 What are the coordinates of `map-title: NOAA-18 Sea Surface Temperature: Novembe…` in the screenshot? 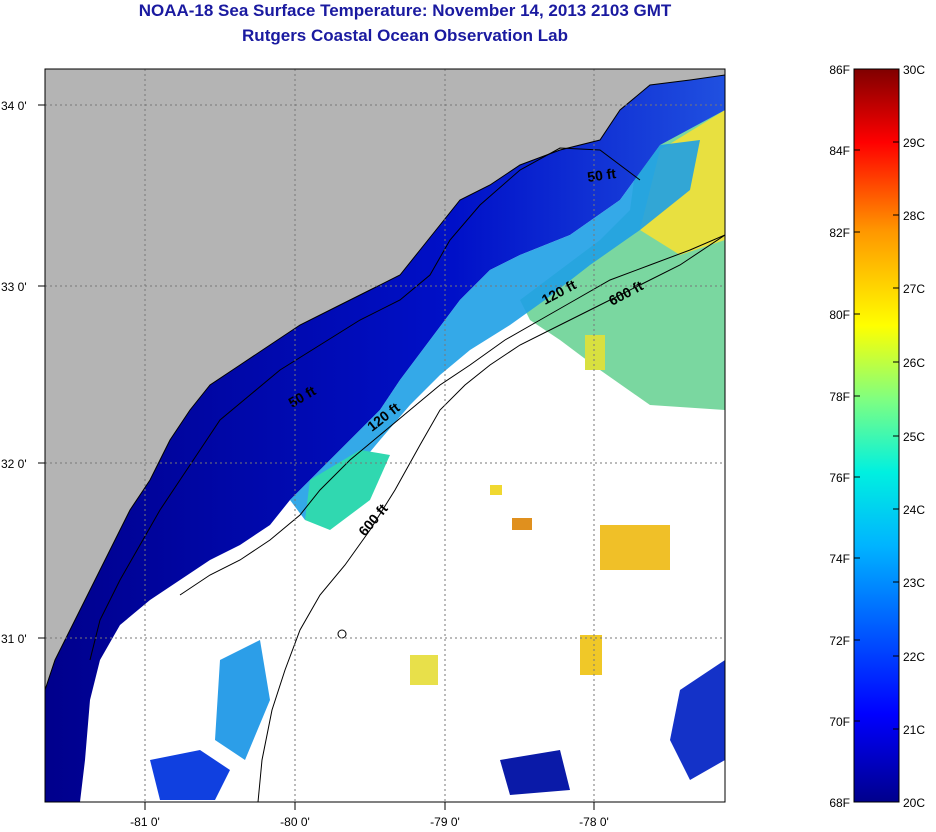 It's located at (405, 10).